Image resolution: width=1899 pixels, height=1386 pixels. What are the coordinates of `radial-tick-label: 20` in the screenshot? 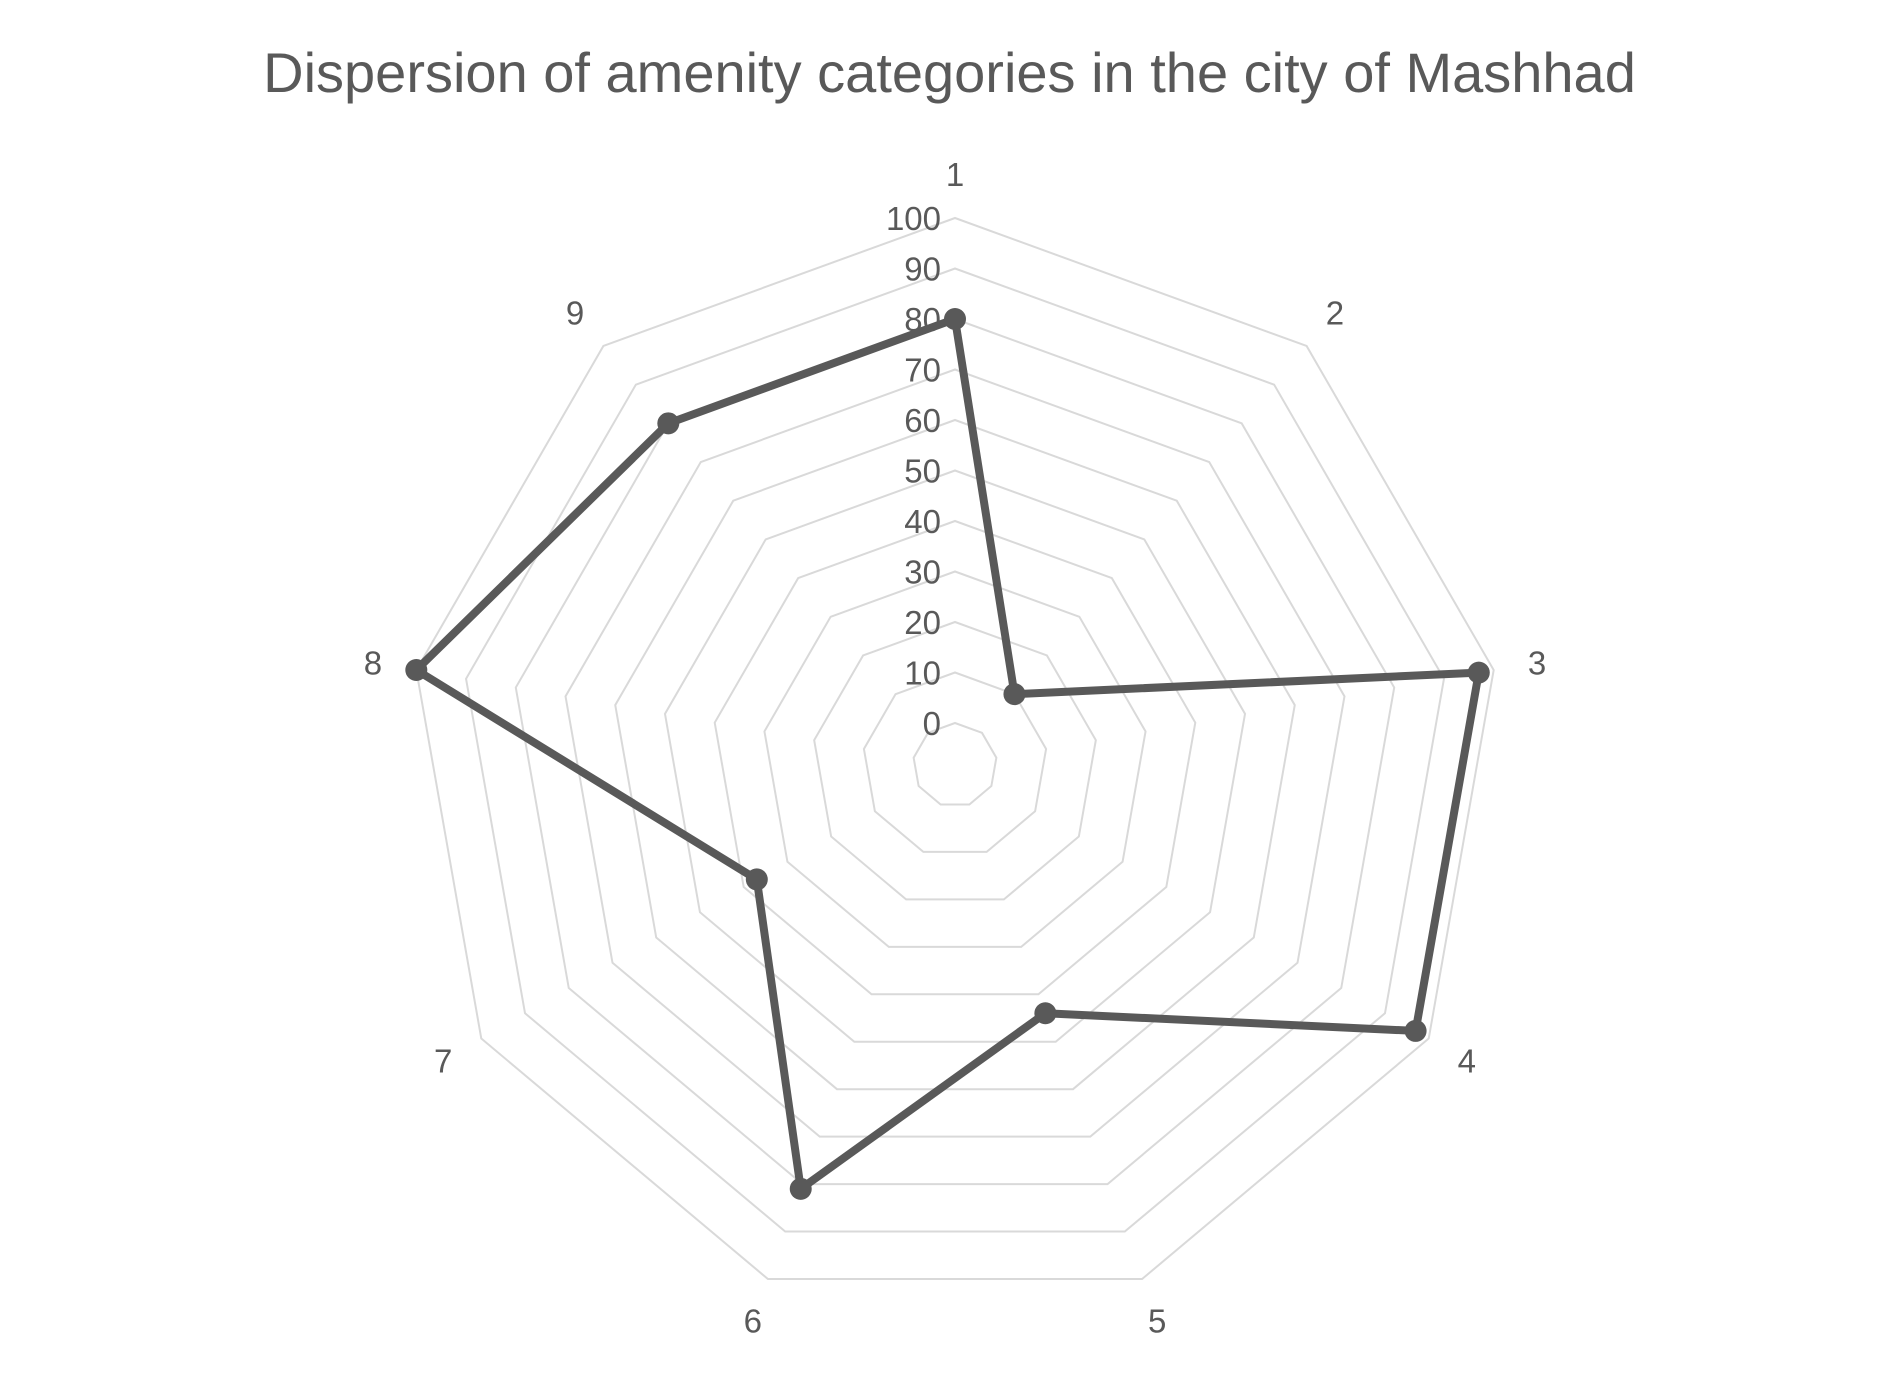 It's located at (922, 622).